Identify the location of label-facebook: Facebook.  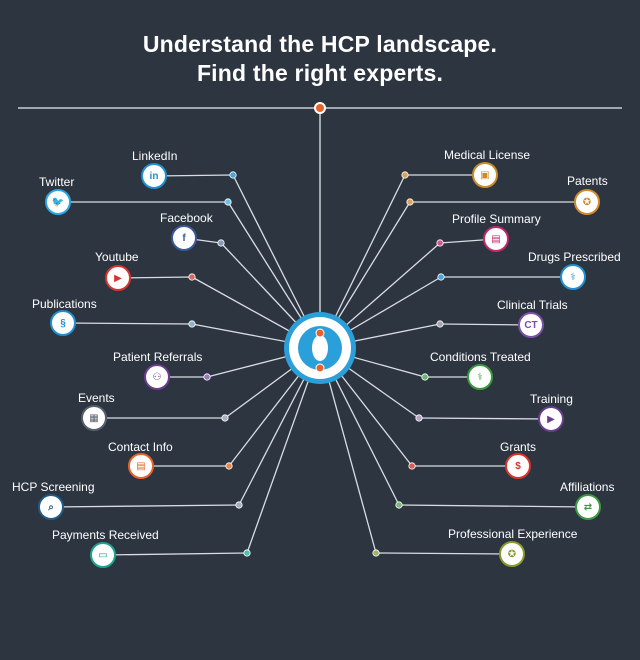
(186, 218).